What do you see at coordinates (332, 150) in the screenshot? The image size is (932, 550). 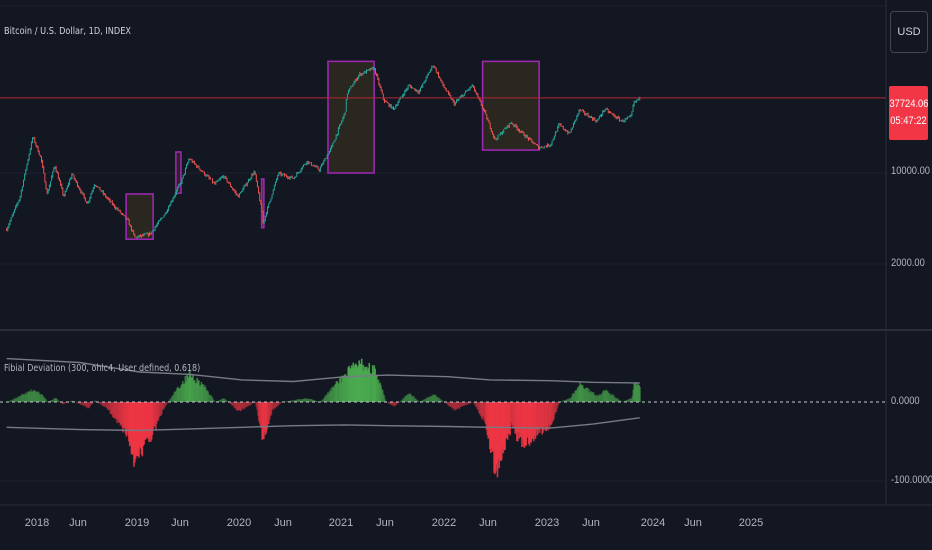 I see `highlight-boxes` at bounding box center [332, 150].